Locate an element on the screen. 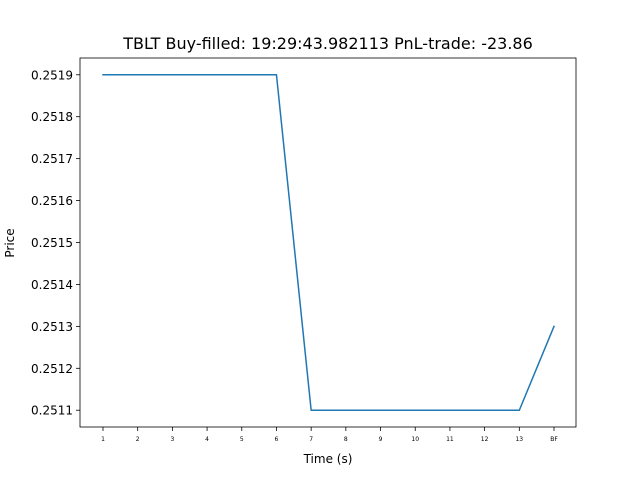  y-tick-label: 0.2515 is located at coordinates (52, 243).